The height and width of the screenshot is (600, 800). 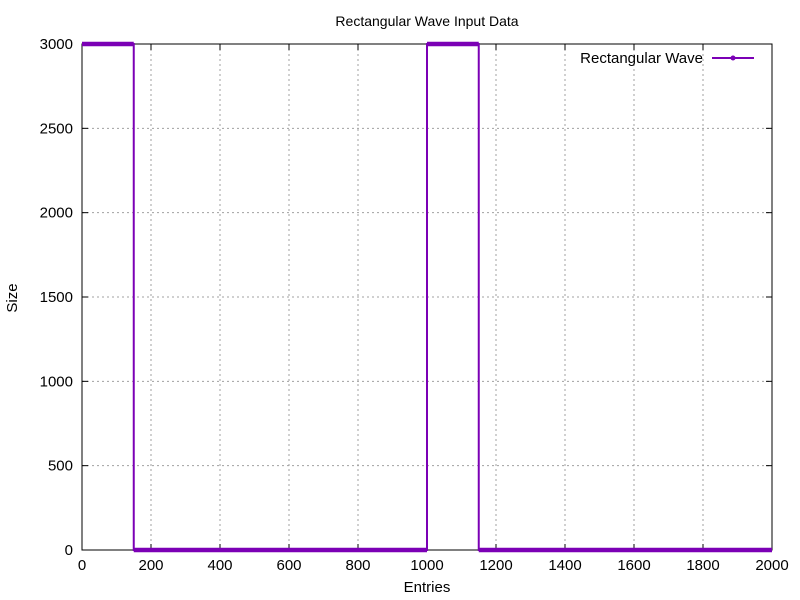 What do you see at coordinates (12, 297) in the screenshot?
I see `y-axis-title: Size` at bounding box center [12, 297].